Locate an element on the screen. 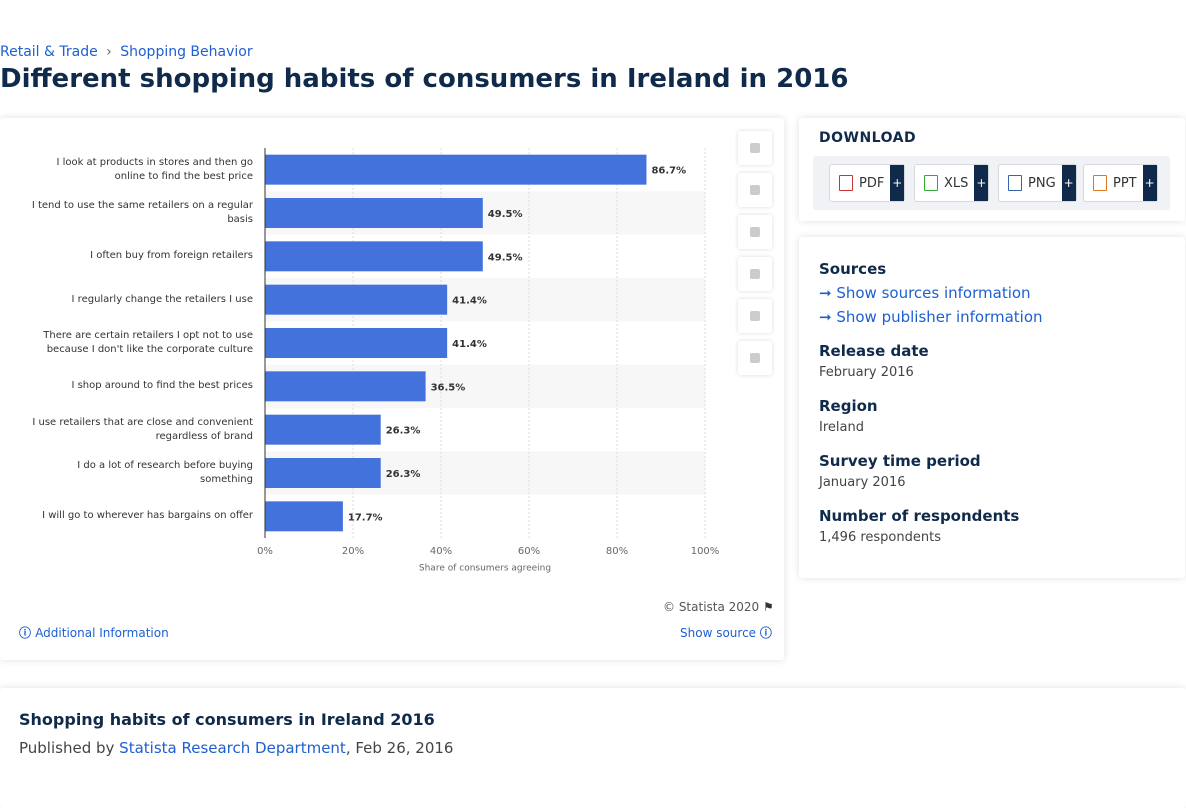 This screenshot has width=1186, height=808. additional-info-link: ⓘ Additional Information is located at coordinates (94, 633).